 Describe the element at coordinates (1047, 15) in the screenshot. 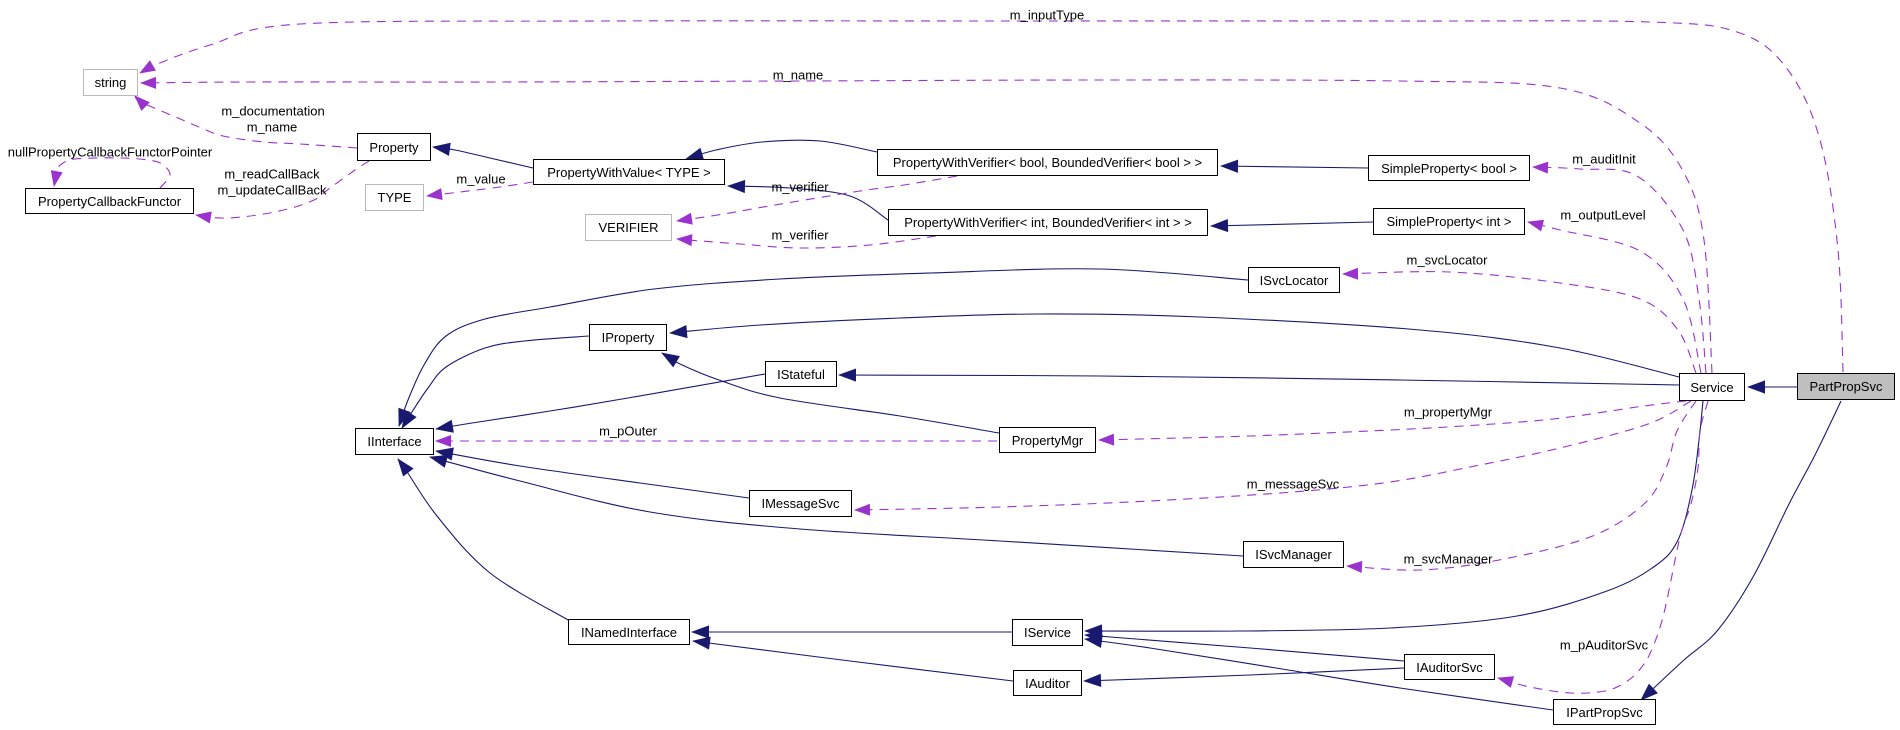

I see `edge-label-m-inputtype: m_inputType` at that location.